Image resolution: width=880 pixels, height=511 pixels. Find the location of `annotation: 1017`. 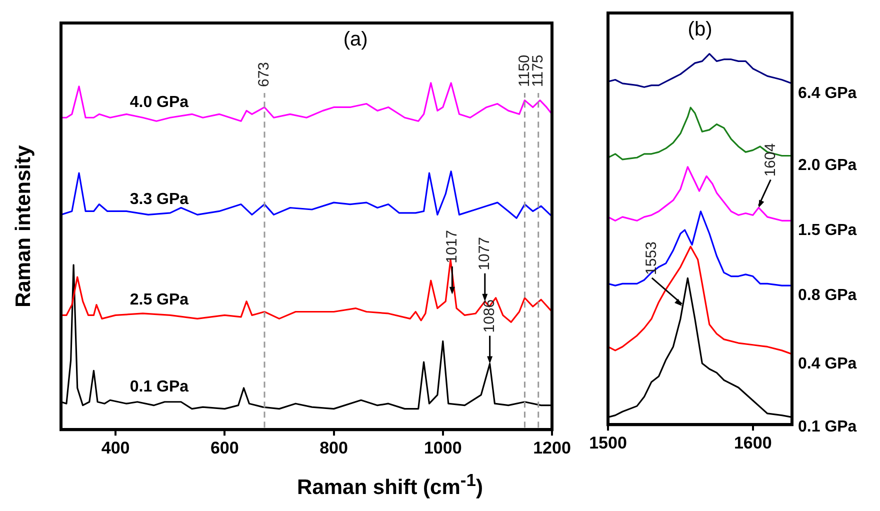

annotation: 1017 is located at coordinates (451, 247).